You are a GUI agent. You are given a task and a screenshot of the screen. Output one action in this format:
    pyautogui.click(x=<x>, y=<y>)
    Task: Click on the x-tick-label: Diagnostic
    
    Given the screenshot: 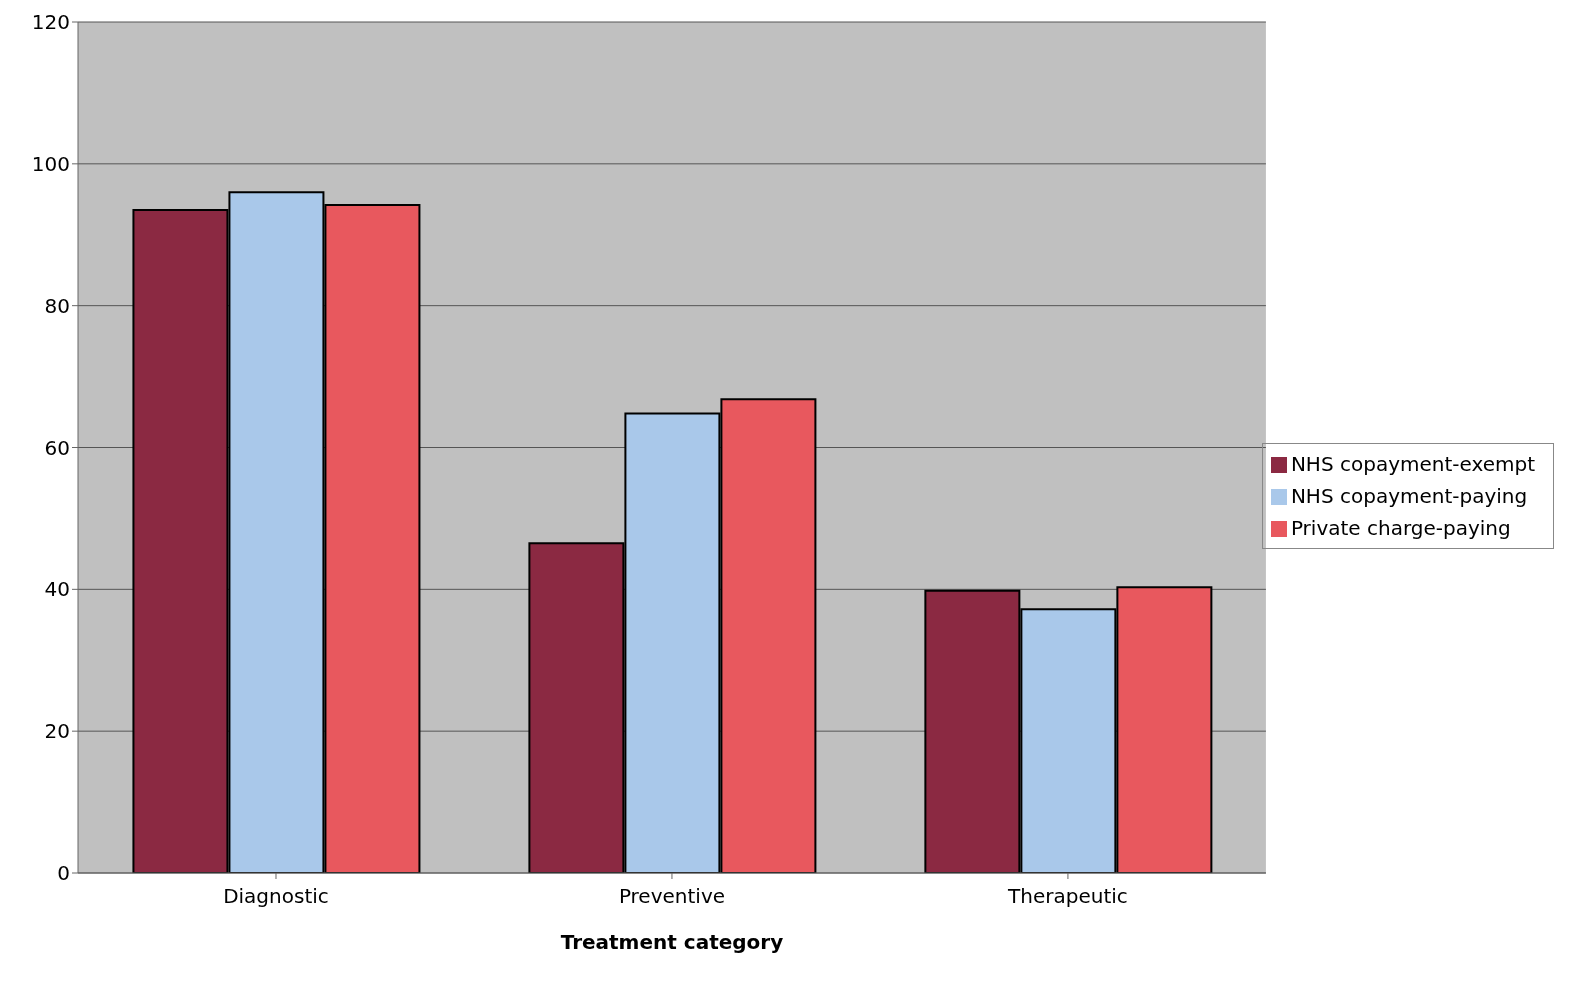 What is the action you would take?
    pyautogui.click(x=276, y=896)
    